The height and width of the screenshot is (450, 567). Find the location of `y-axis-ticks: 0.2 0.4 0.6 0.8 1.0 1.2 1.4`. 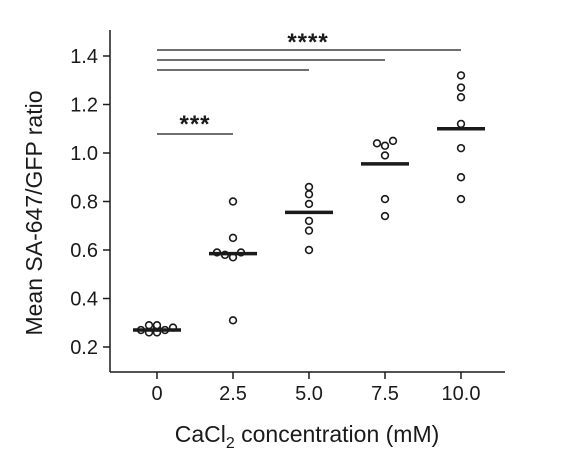

y-axis-ticks: 0.2 0.4 0.6 0.8 1.0 1.2 1.4 is located at coordinates (90, 202).